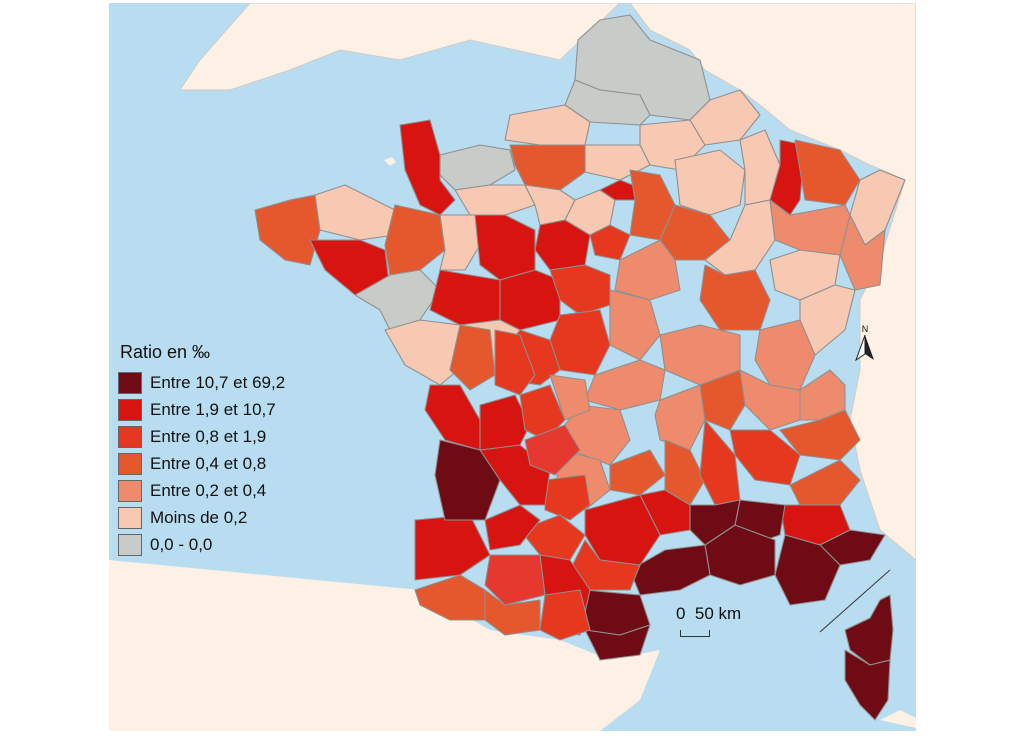 This screenshot has height=745, width=1024. I want to click on legend-item: Entre 10,7 et 69,2, so click(201, 382).